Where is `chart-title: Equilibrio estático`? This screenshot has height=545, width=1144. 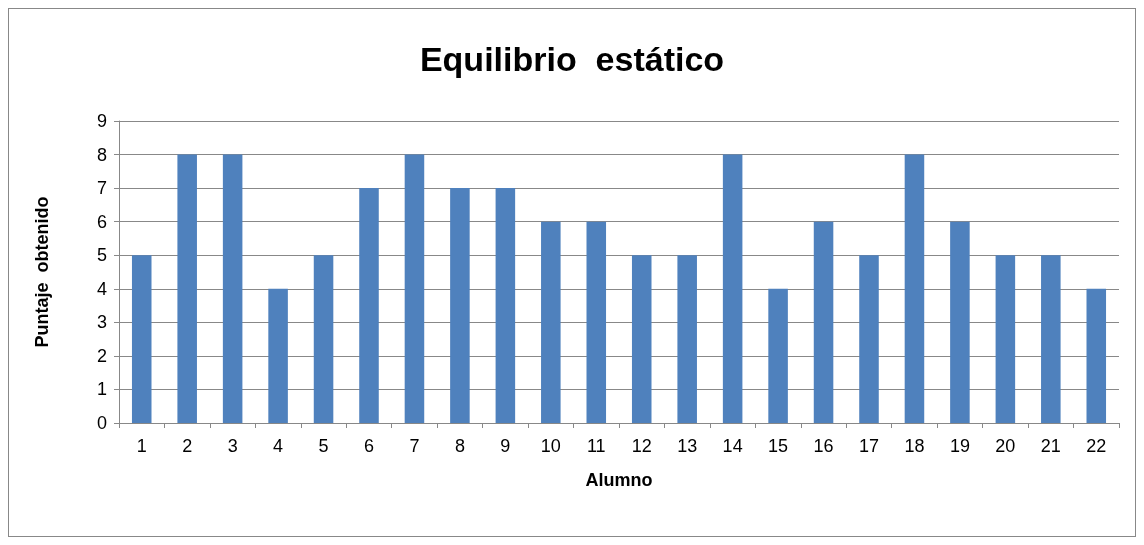 chart-title: Equilibrio estático is located at coordinates (572, 59).